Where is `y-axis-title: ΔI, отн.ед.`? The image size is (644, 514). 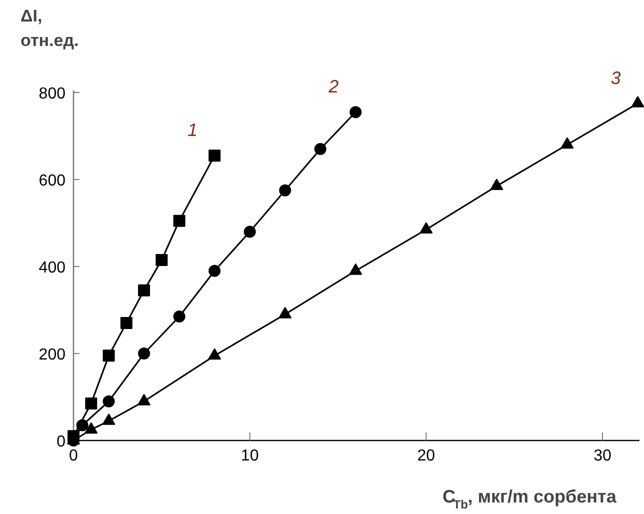
y-axis-title: ΔI, отн.ед. is located at coordinates (49, 28).